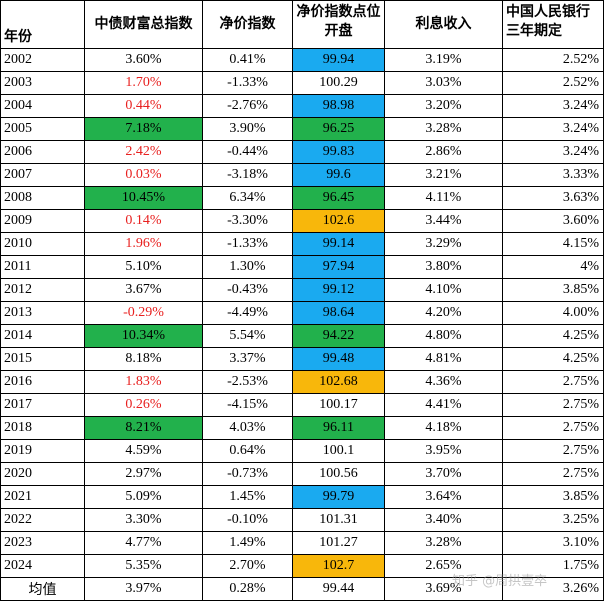 The height and width of the screenshot is (606, 604). What do you see at coordinates (143, 474) in the screenshot?
I see `cell-total-wealth-index: 2.97%` at bounding box center [143, 474].